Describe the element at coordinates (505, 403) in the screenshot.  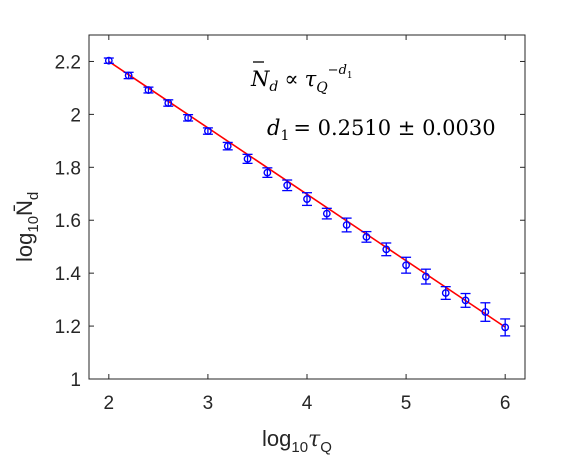
I see `x-tick-label: 6` at that location.